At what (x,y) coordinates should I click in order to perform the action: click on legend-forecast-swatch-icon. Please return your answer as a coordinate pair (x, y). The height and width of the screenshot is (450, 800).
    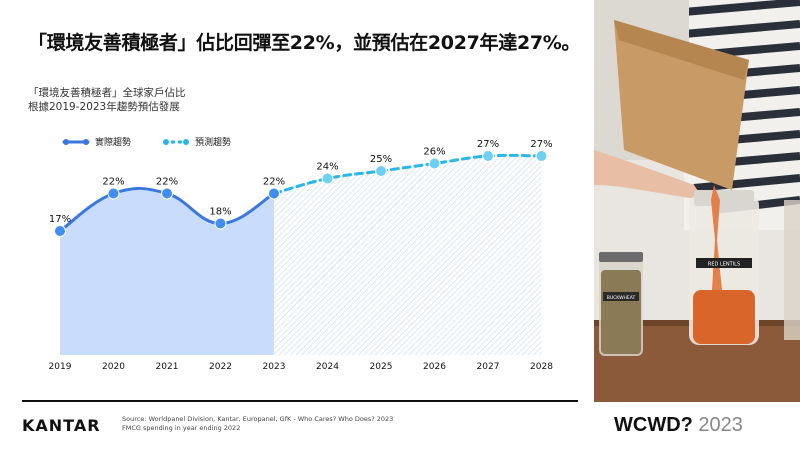
    Looking at the image, I should click on (176, 141).